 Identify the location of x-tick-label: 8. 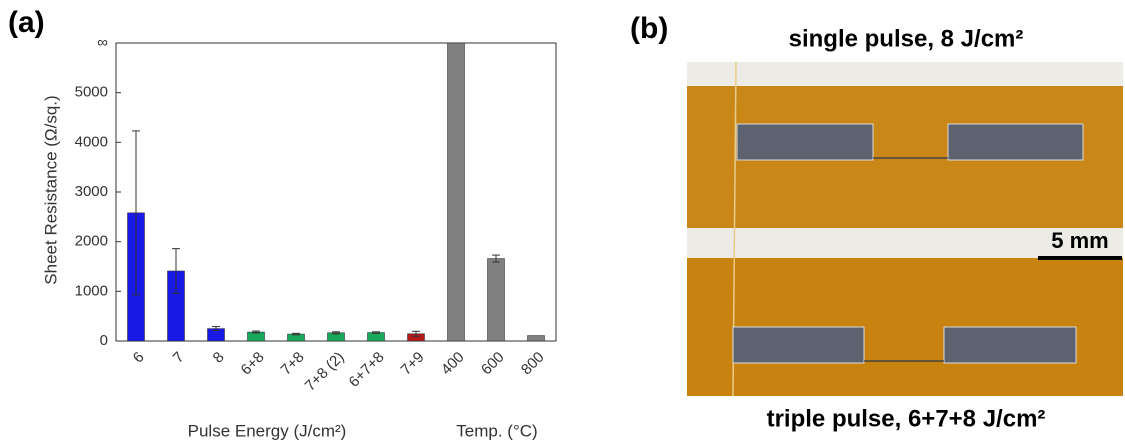
(219, 358).